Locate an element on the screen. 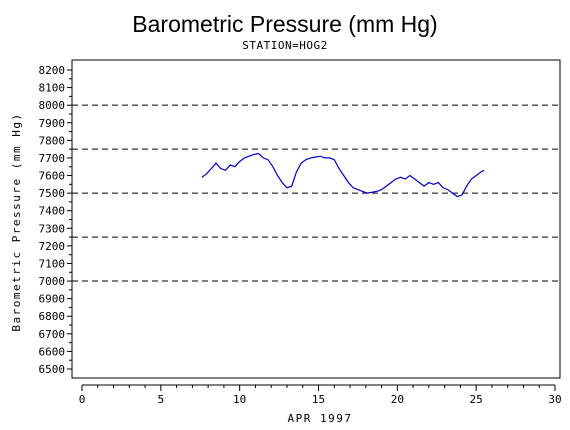 The height and width of the screenshot is (430, 570). y-tick-label: 7500 is located at coordinates (52, 193).